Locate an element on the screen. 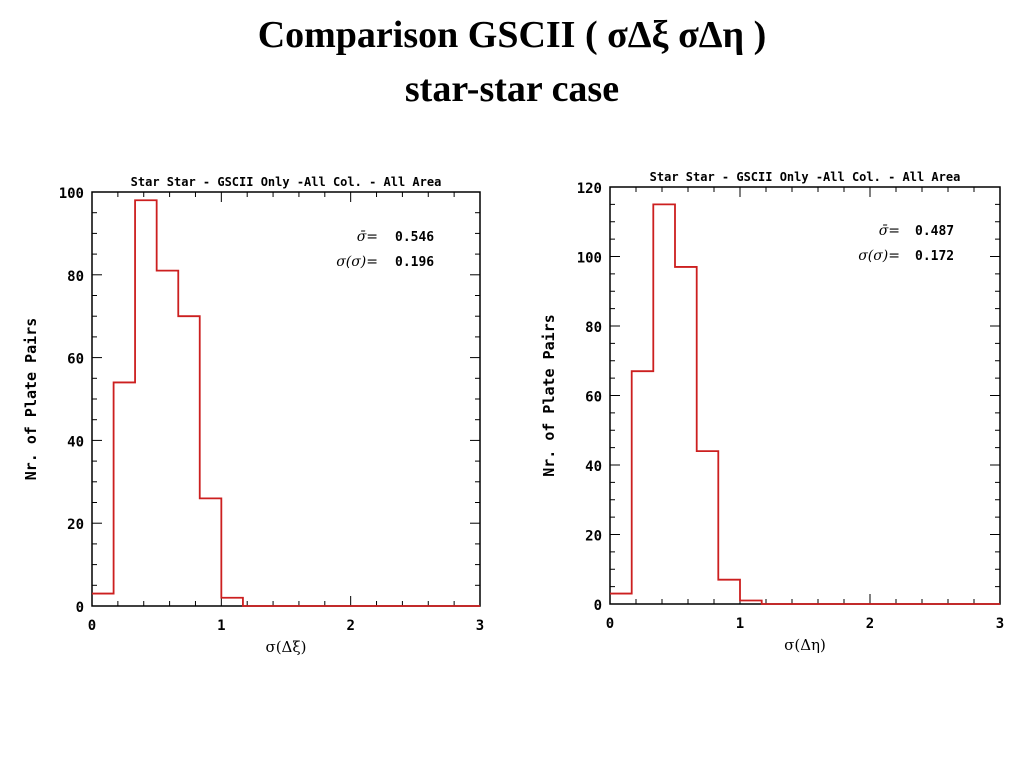 Image resolution: width=1024 pixels, height=768 pixels. page-title-line-2: star-star case is located at coordinates (512, 89).